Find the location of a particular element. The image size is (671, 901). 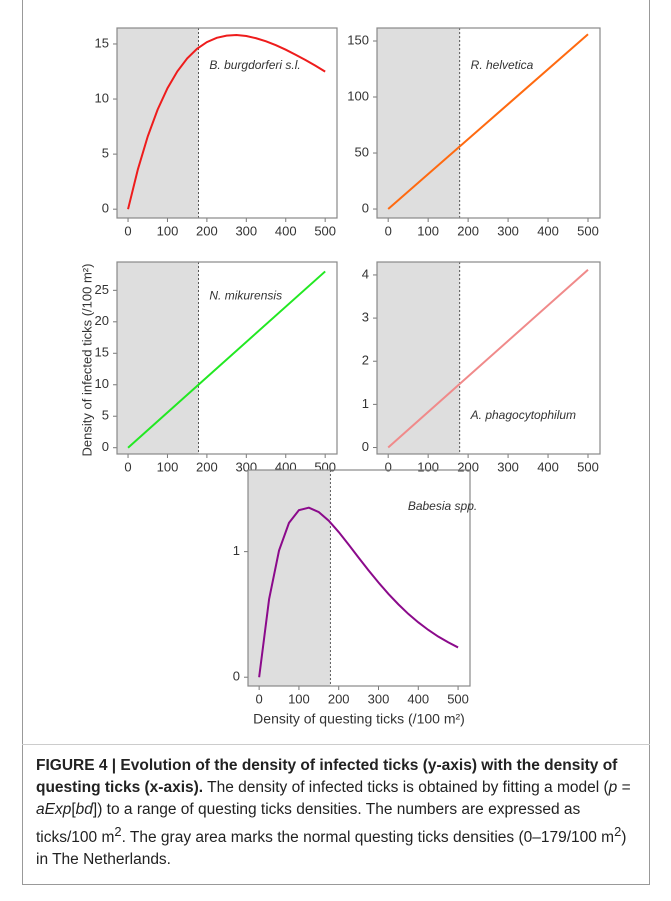

panel-label: N. mikurensis is located at coordinates (245, 296).